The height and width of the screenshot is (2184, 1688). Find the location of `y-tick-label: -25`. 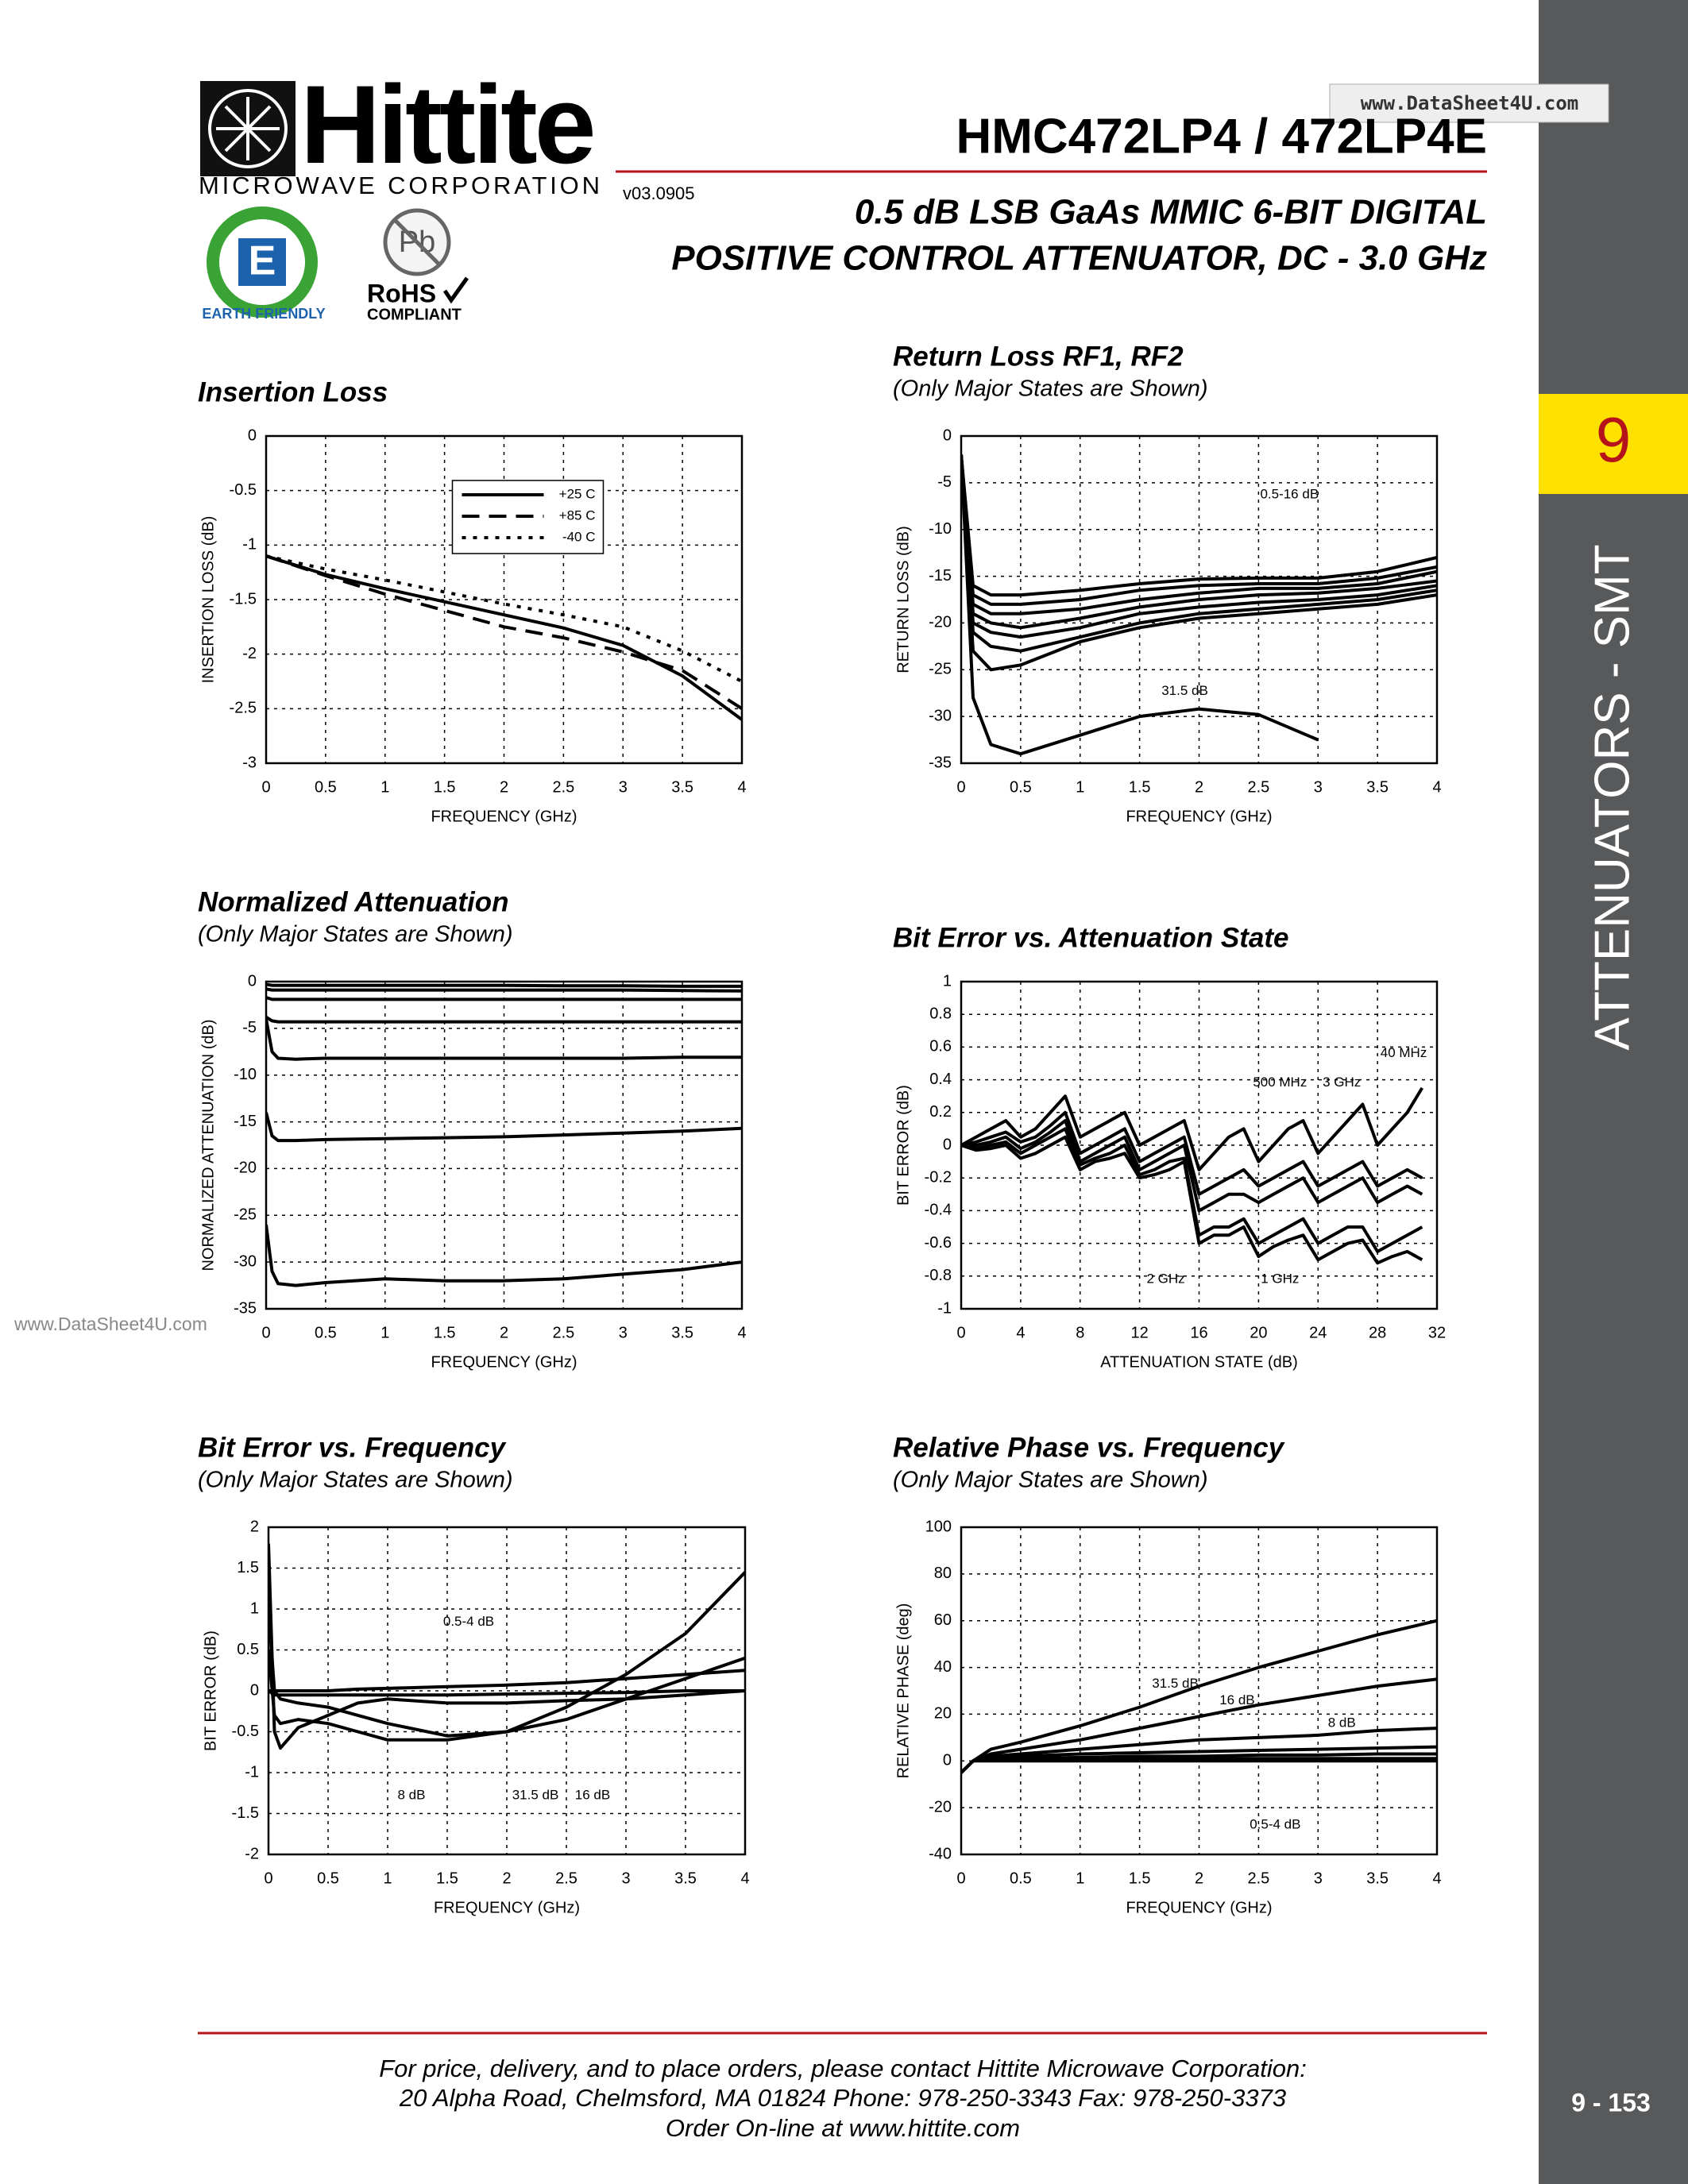

y-tick-label: -25 is located at coordinates (941, 669).